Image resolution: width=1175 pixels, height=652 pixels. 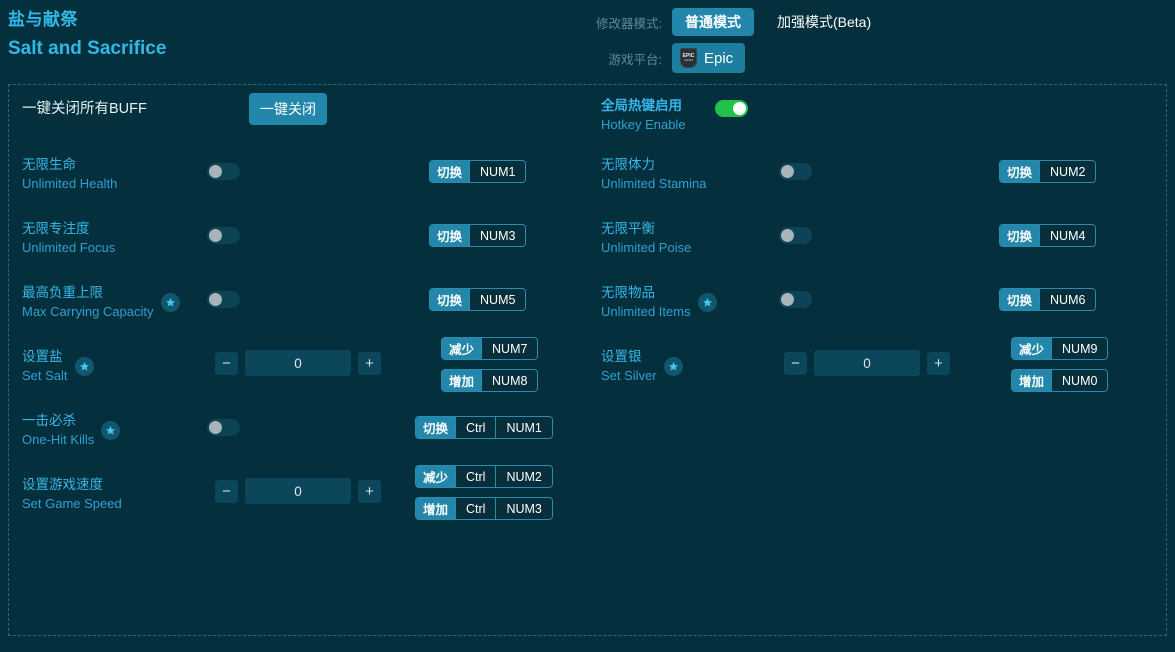 What do you see at coordinates (643, 115) in the screenshot?
I see `hotkey-enable-label-wrap: 全局热键启用 Hotkey Enable` at bounding box center [643, 115].